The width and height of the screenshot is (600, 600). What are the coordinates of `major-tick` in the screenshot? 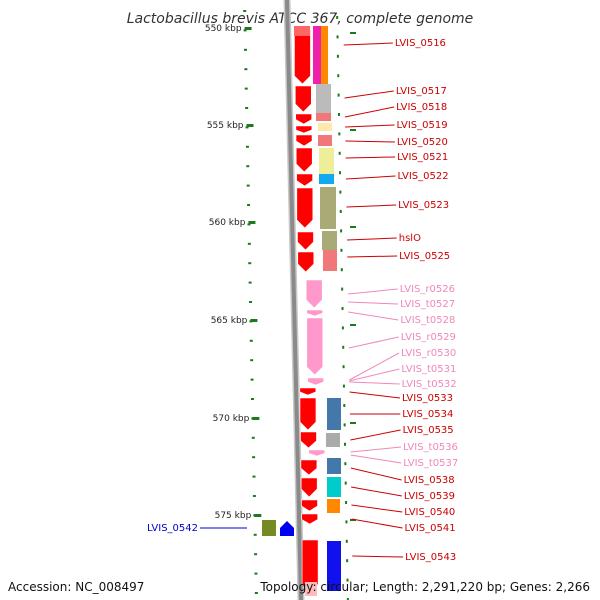 It's located at (258, 515).